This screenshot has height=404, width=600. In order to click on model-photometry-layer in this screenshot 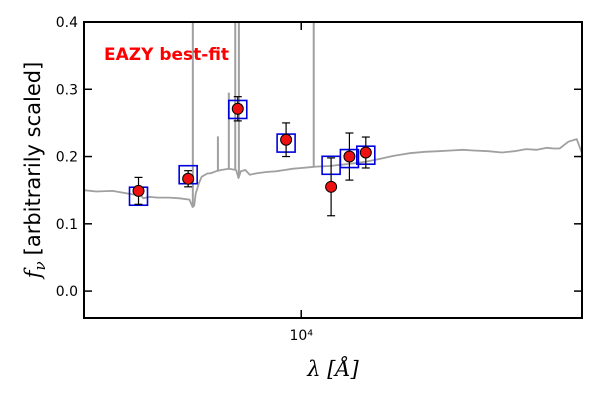, I will do `click(252, 153)`.